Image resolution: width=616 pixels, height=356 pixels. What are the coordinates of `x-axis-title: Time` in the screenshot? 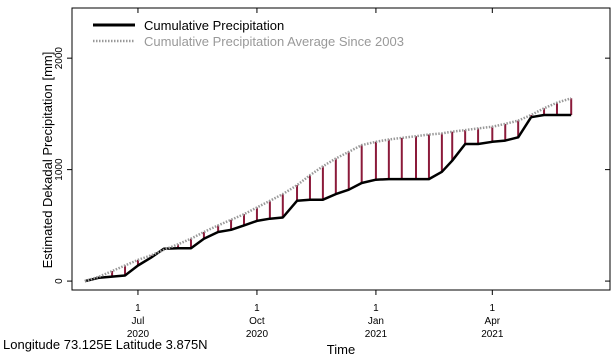 It's located at (341, 349).